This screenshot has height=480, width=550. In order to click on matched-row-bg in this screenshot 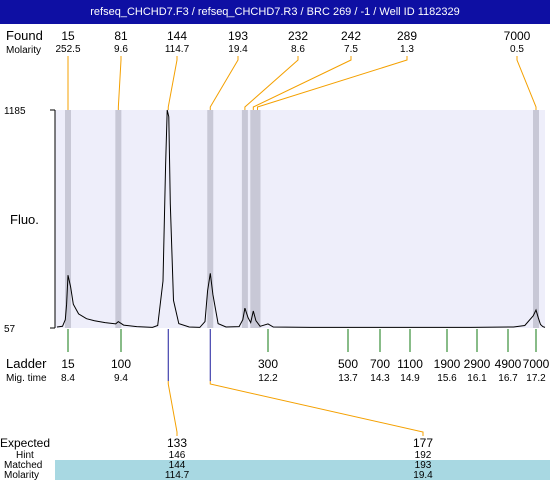, I will do `click(302, 465)`.